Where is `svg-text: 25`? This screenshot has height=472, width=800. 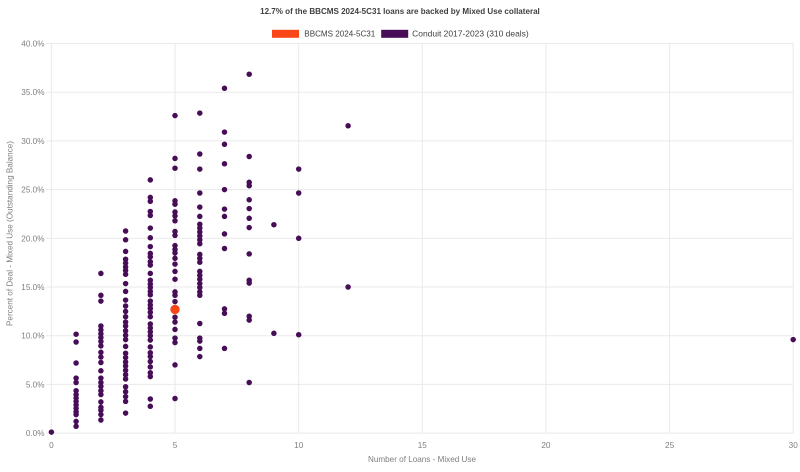 svg-text: 25 is located at coordinates (670, 445).